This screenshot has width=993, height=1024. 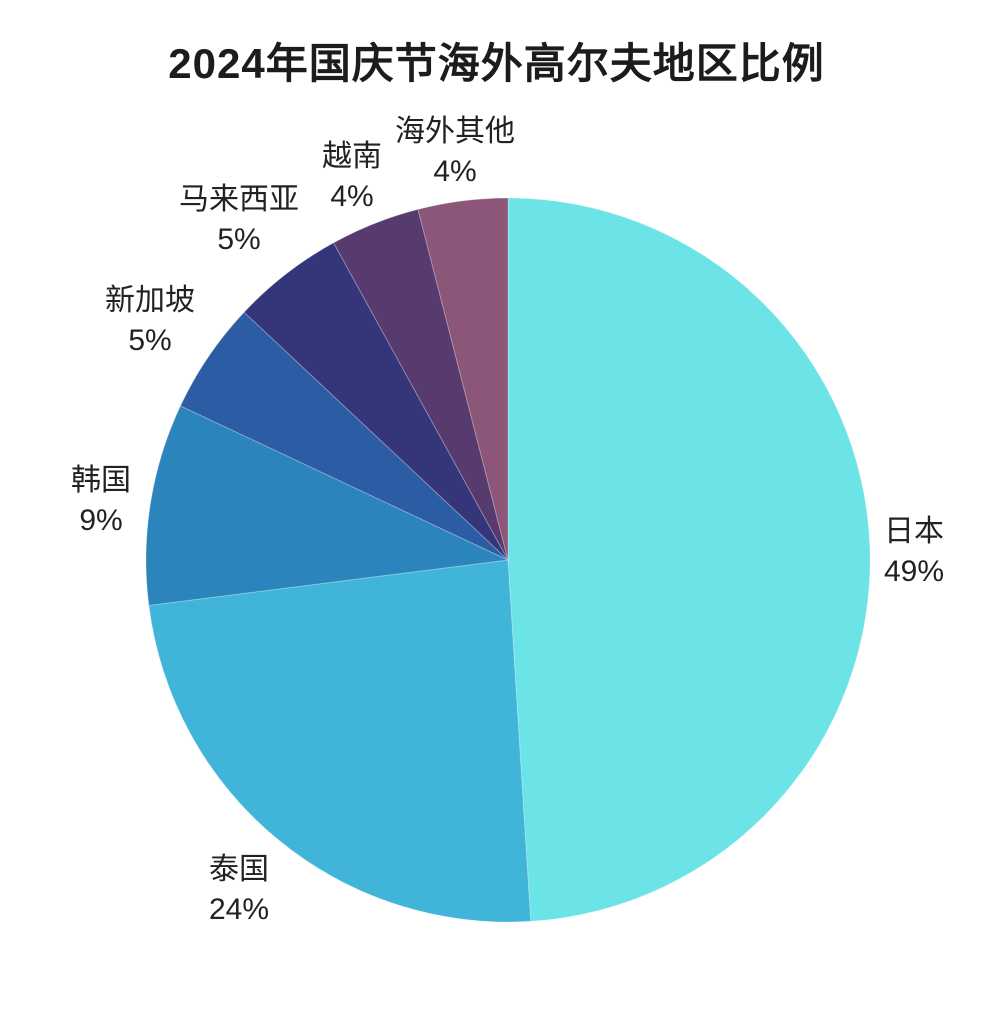 I want to click on slice-label-singapore: 新加坡 5%, so click(x=150, y=321).